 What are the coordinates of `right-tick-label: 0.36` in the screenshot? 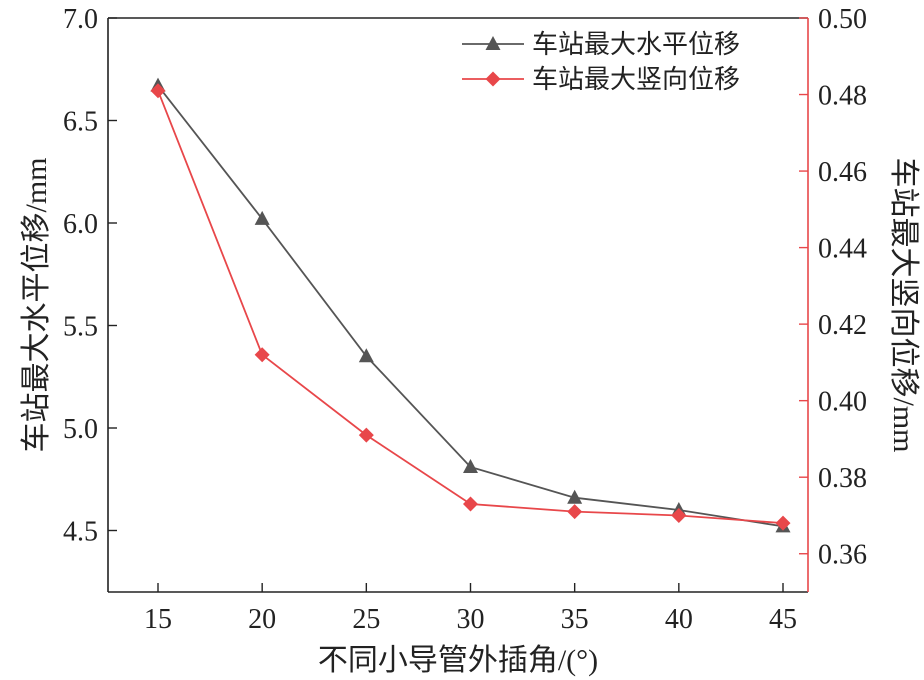 It's located at (842, 555).